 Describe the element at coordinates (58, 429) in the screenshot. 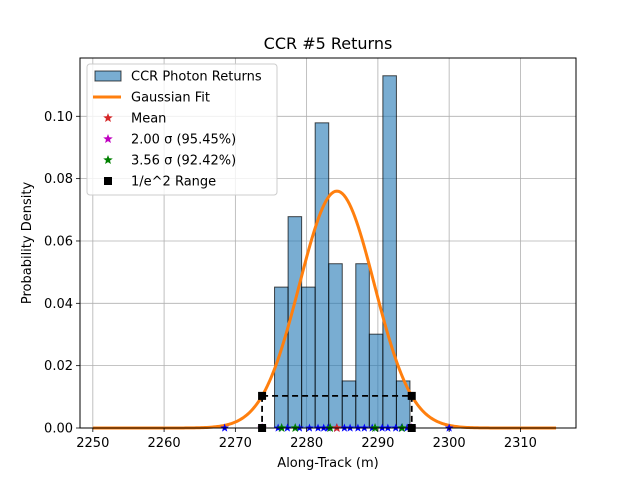

I see `y-tick-label: 0.00` at that location.